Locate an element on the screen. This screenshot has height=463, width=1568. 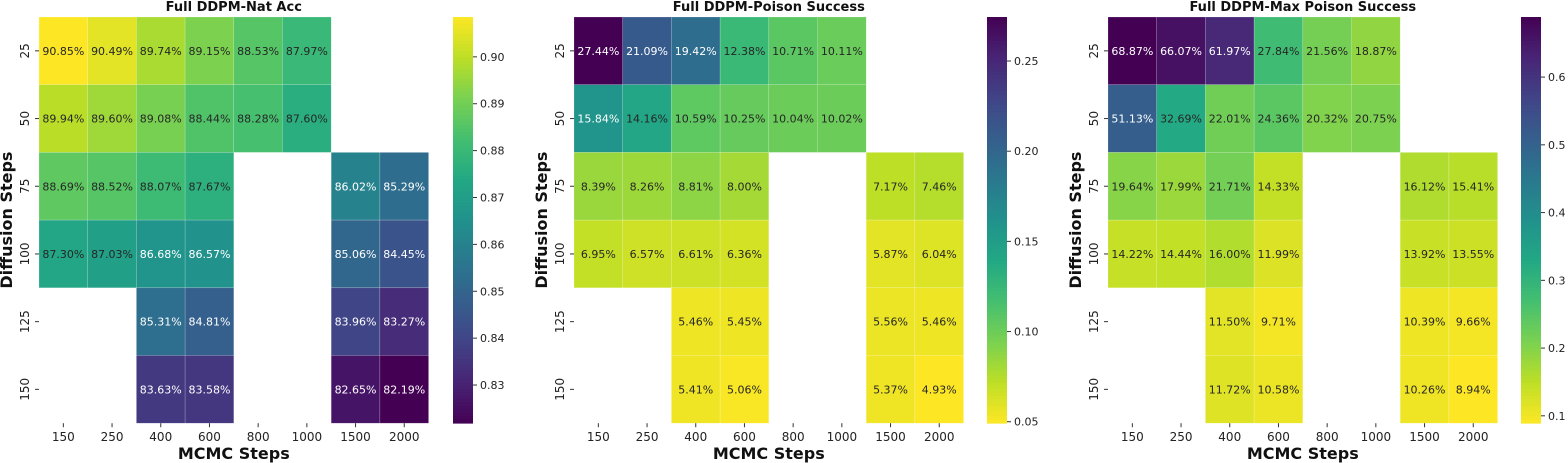
colorbar-tick-label: 0.1 is located at coordinates (1557, 416).